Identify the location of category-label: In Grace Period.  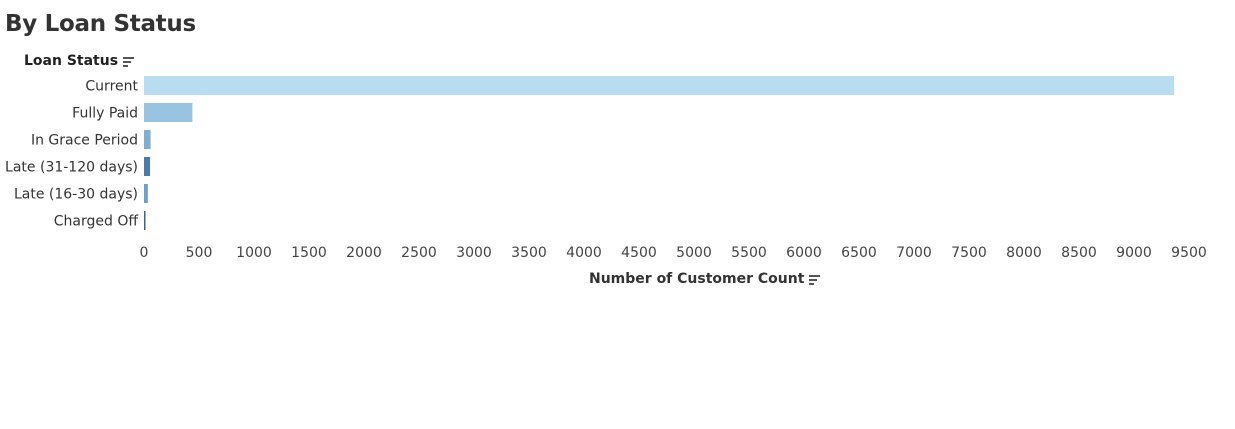
(84, 141).